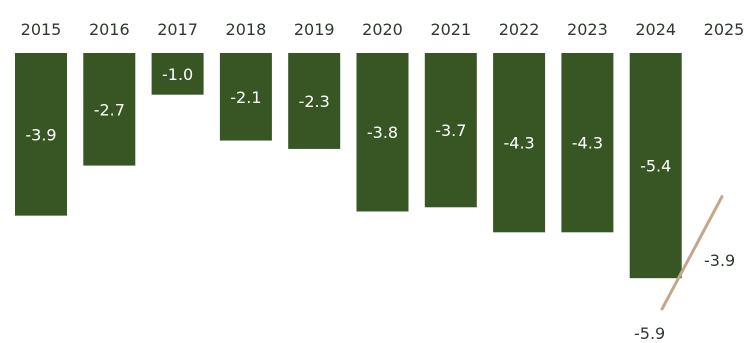 This screenshot has height=343, width=745. I want to click on projection-low-label: -5.9, so click(649, 333).